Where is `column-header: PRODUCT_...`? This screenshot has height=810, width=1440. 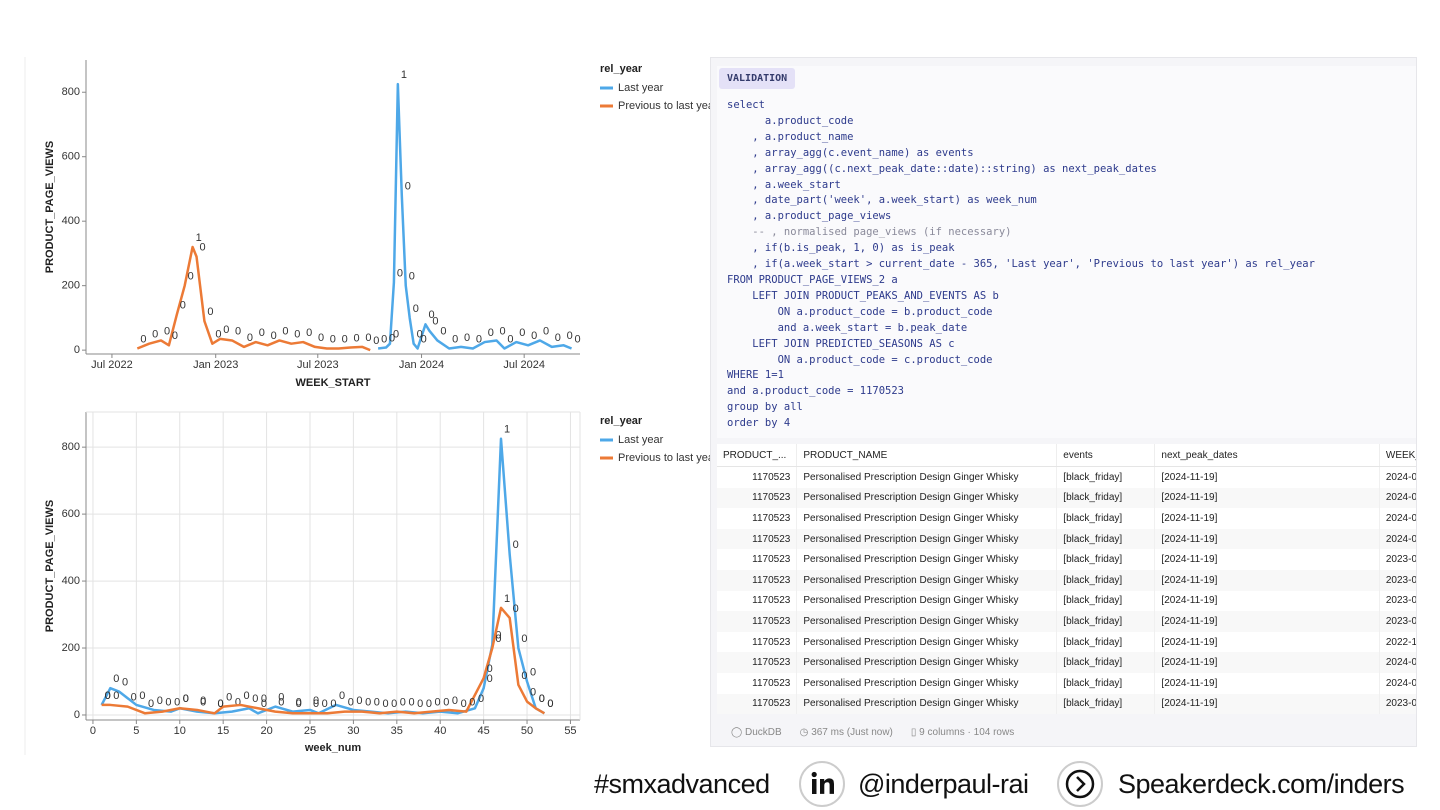
column-header: PRODUCT_... is located at coordinates (757, 455).